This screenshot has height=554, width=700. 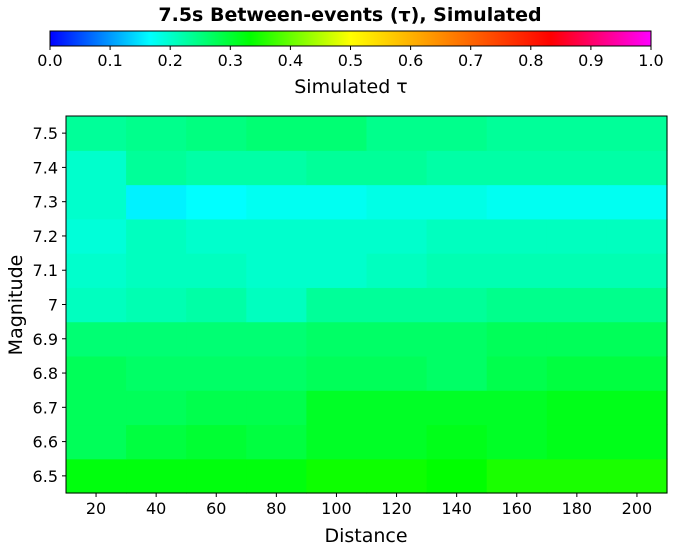 What do you see at coordinates (456, 508) in the screenshot?
I see `x-tick-label: 140` at bounding box center [456, 508].